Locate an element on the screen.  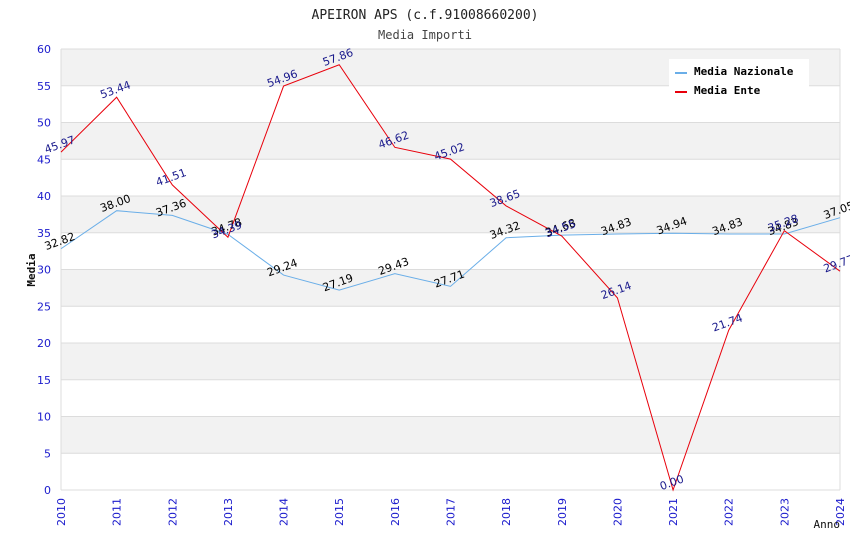
y-tick-label: 30 is located at coordinates (44, 270).